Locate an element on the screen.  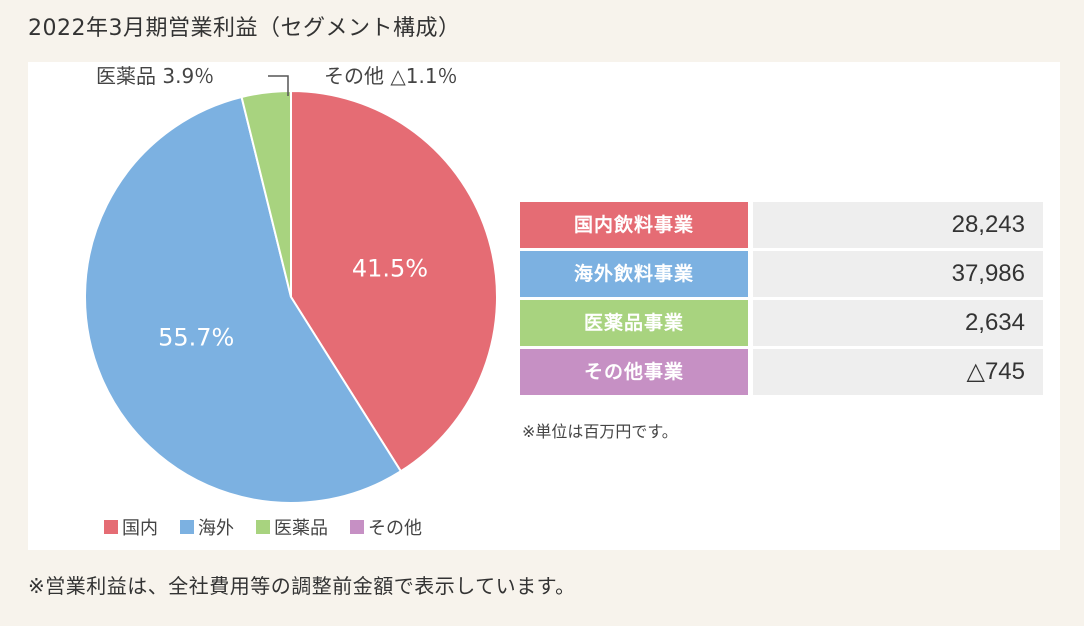
legend-label-pharma: 医薬品 is located at coordinates (301, 528).